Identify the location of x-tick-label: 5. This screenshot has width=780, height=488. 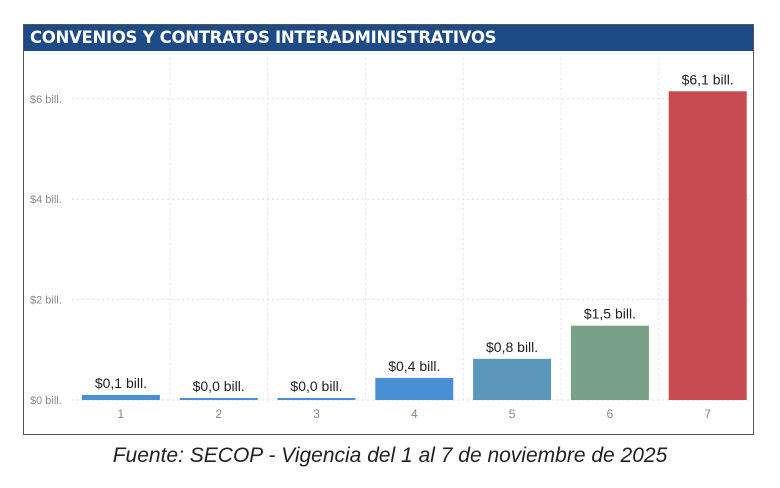
(512, 414).